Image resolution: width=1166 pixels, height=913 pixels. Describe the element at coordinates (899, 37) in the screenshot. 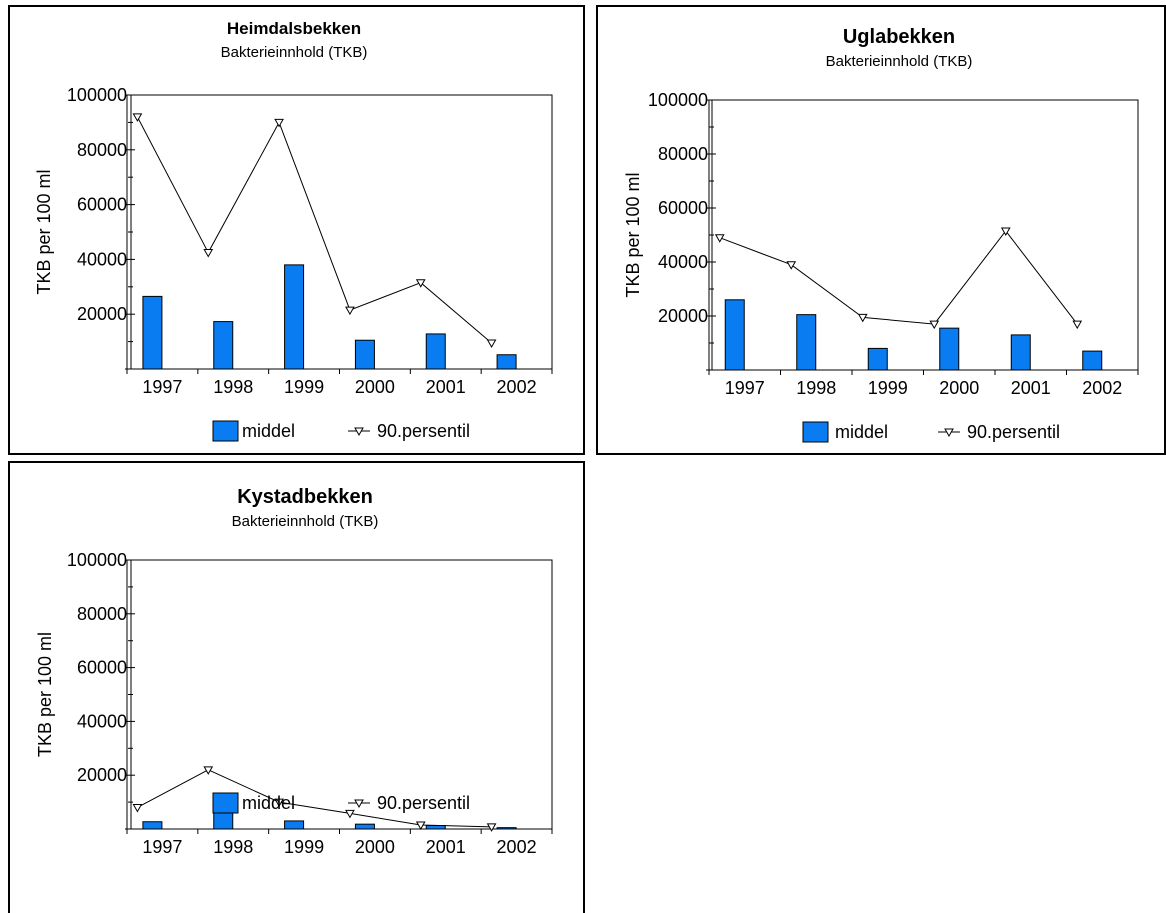

I see `chart-title: Uglabekken` at that location.